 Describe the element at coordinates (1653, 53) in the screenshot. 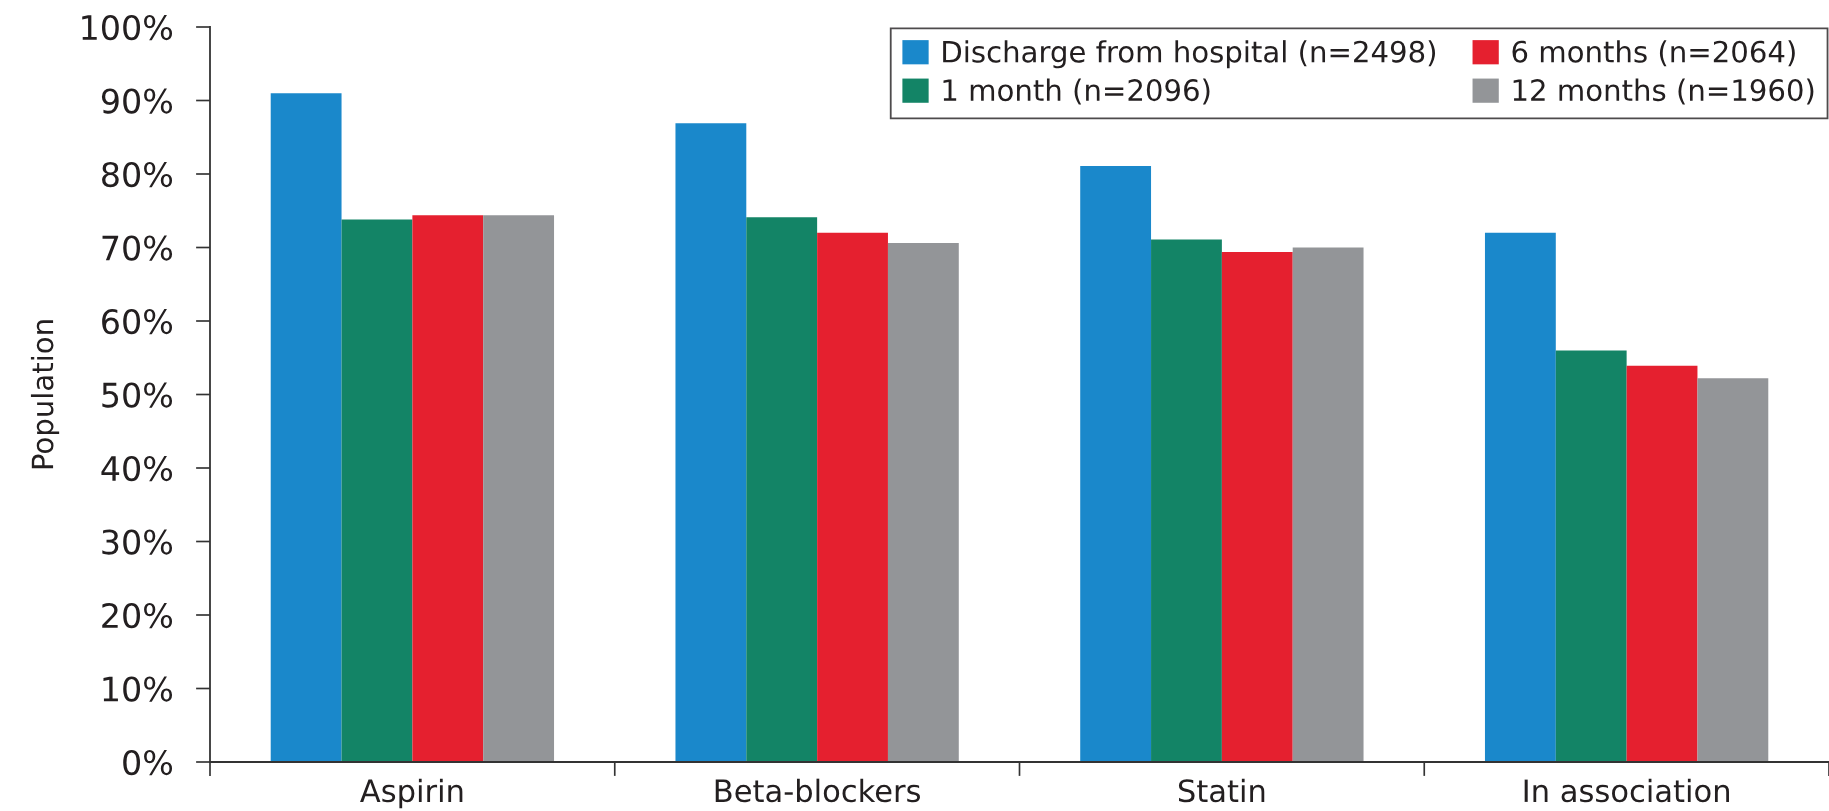

I see `legend-label: 6 months (n=2064)` at that location.